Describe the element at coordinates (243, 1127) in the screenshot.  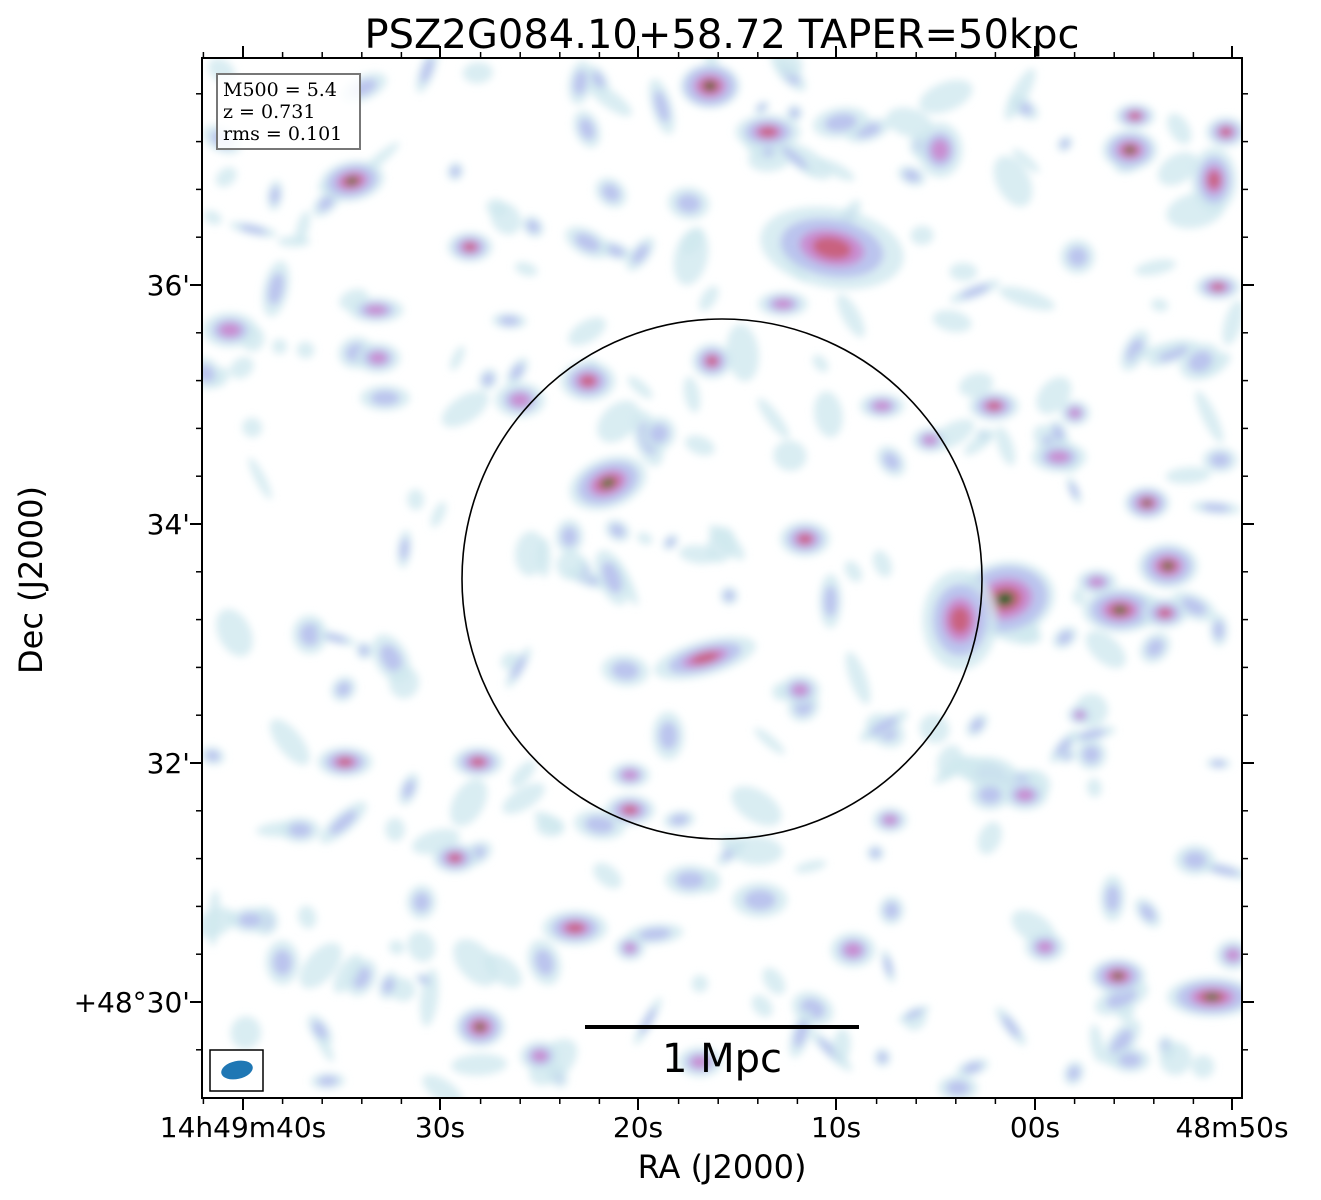
I see `x-tick-label: 14h49m40s` at that location.